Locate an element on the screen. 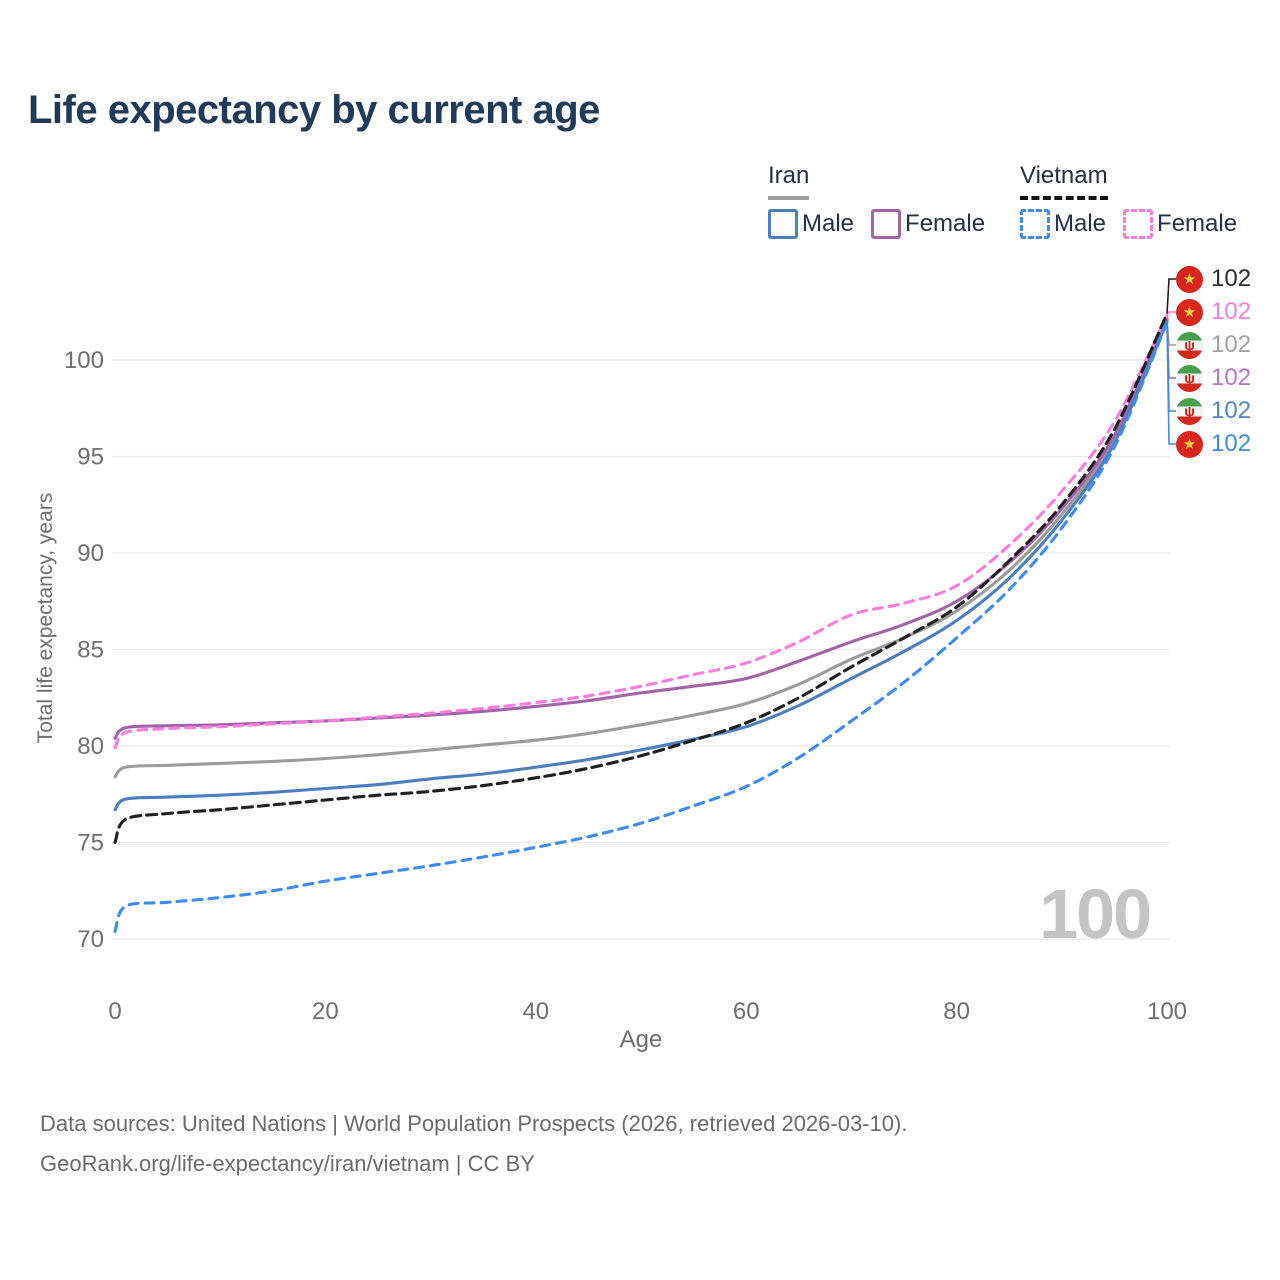  vietnam-male-swatch-icon is located at coordinates (1035, 224).